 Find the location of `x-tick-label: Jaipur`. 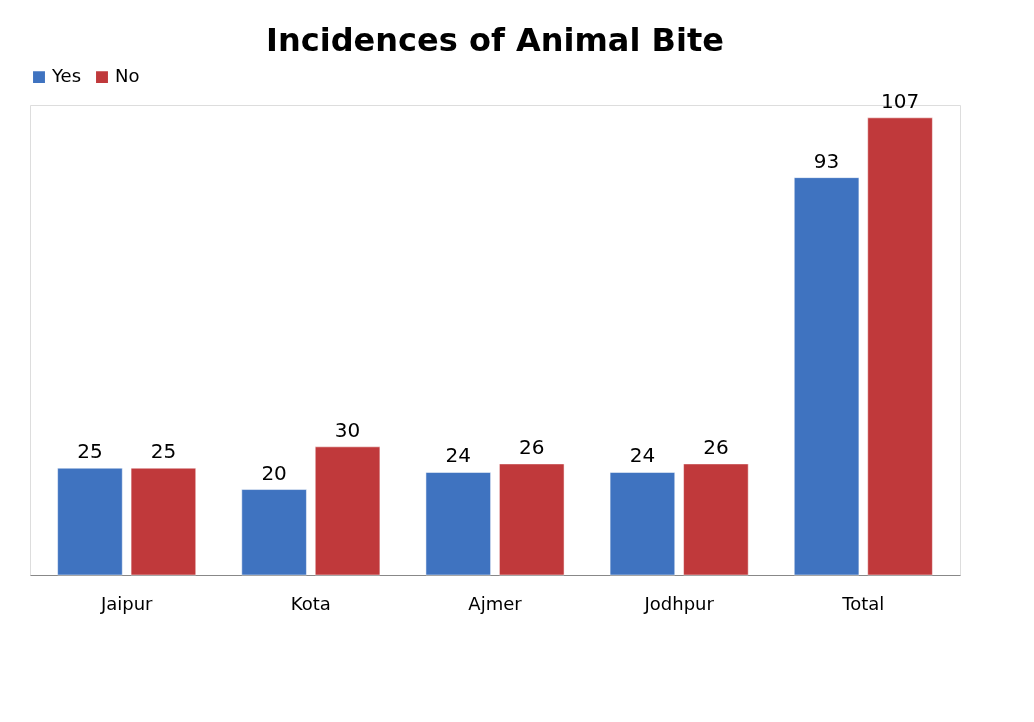

x-tick-label: Jaipur is located at coordinates (126, 603).